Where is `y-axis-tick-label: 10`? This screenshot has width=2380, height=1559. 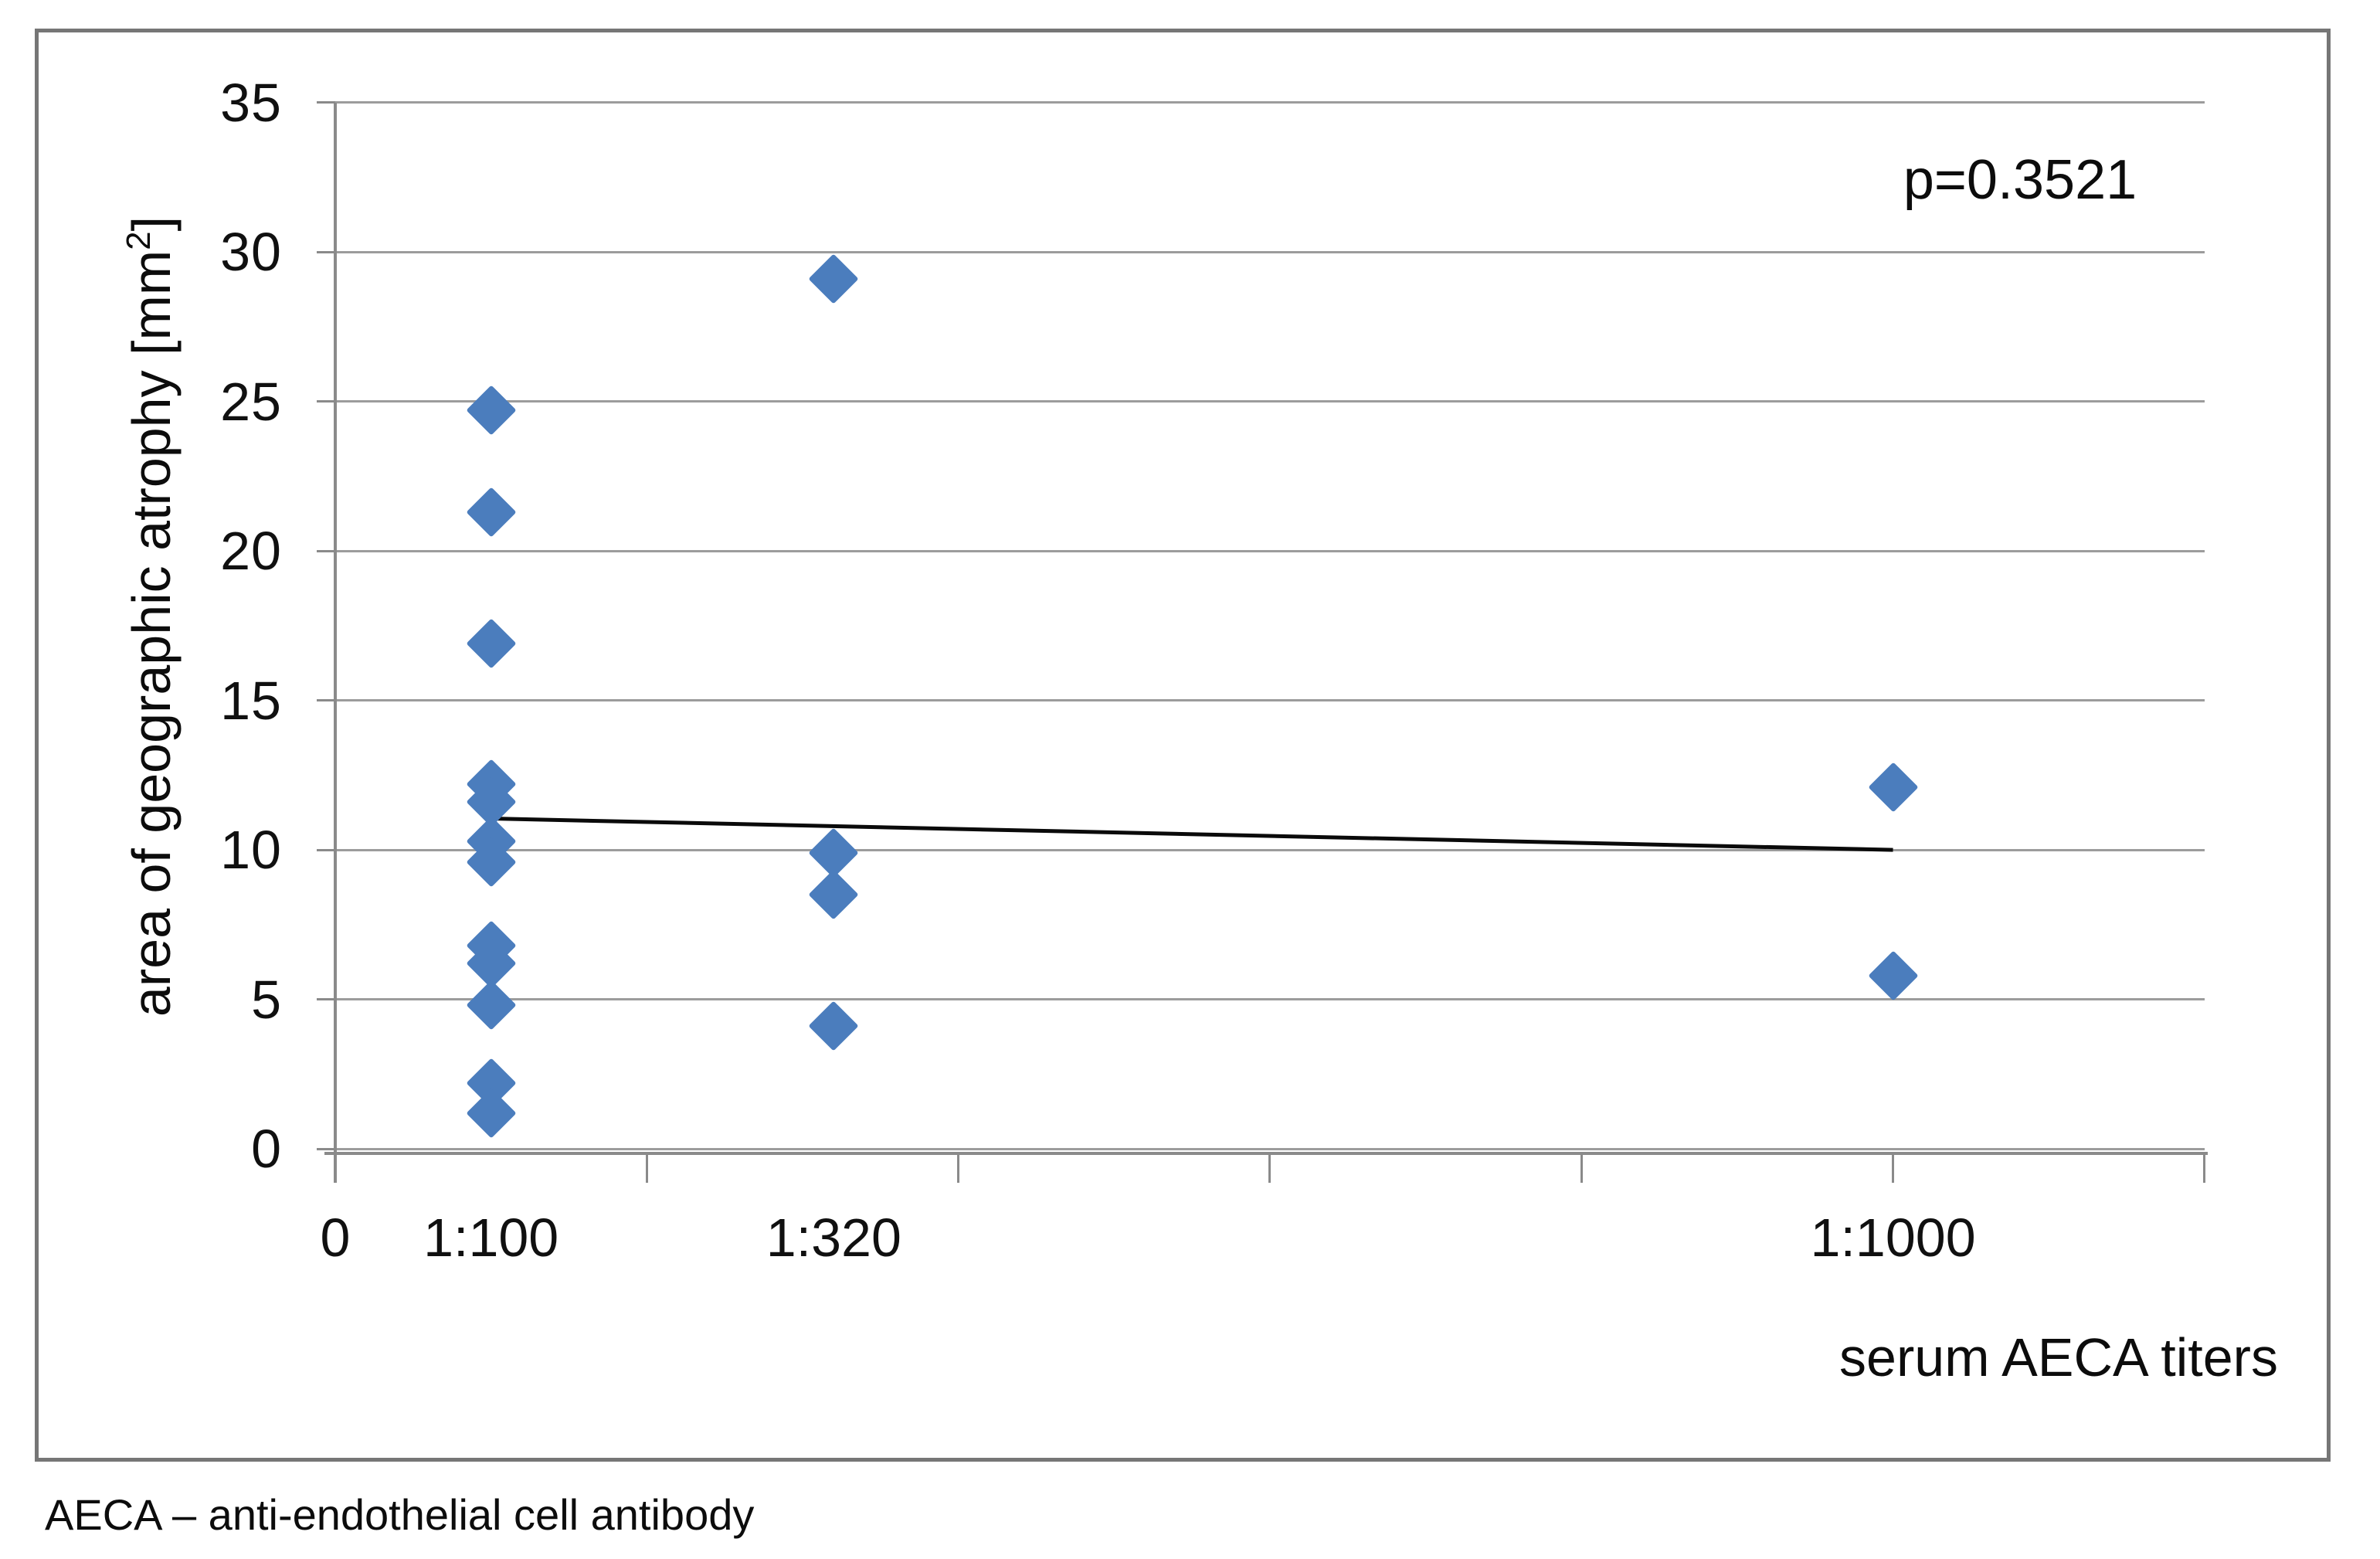
y-axis-tick-label: 10 is located at coordinates (251, 850).